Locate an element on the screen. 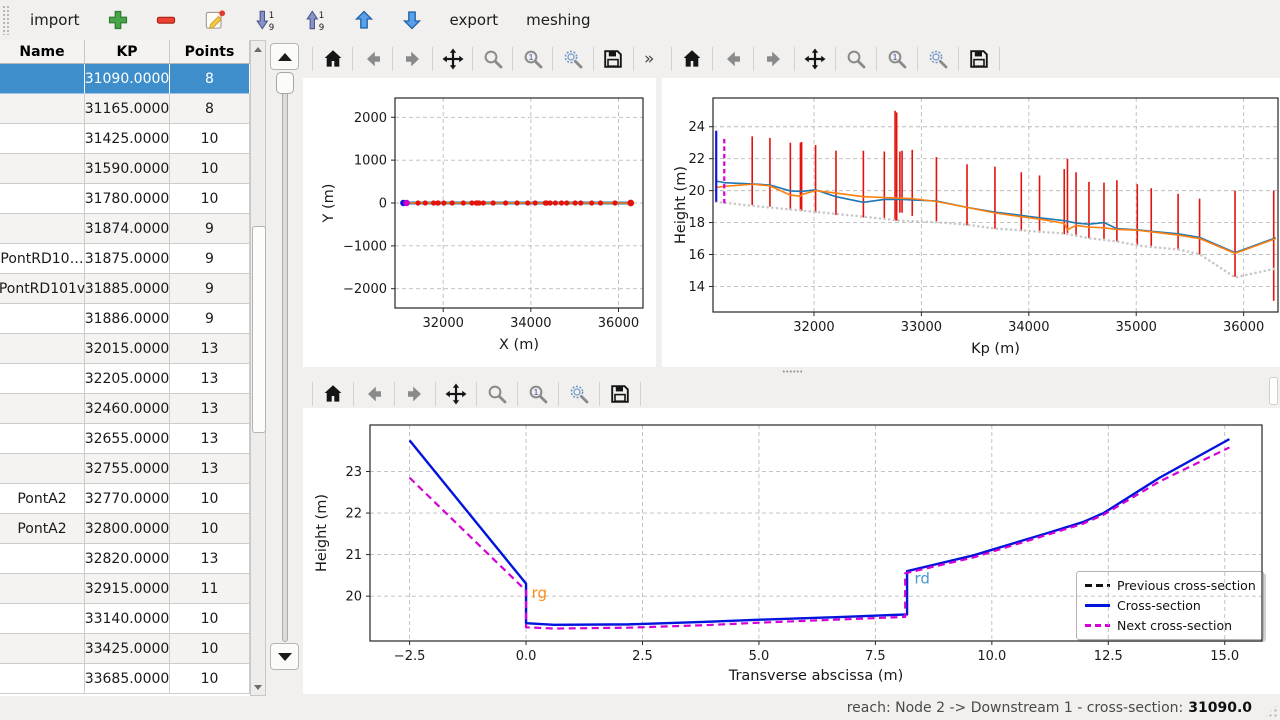 Image resolution: width=1280 pixels, height=720 pixels. slider-track is located at coordinates (285, 360).